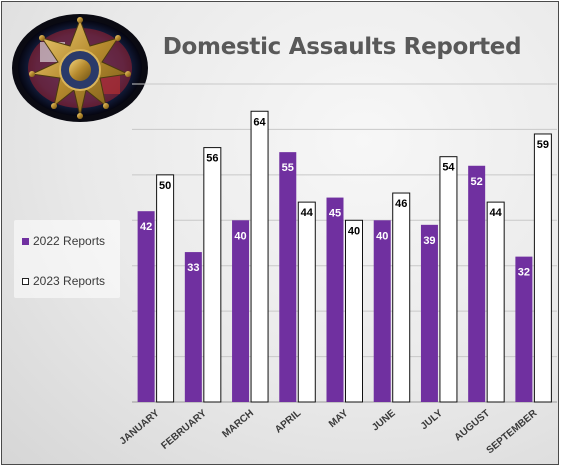 Image resolution: width=562 pixels, height=468 pixels. I want to click on x-tick-label: AUGUST, so click(472, 426).